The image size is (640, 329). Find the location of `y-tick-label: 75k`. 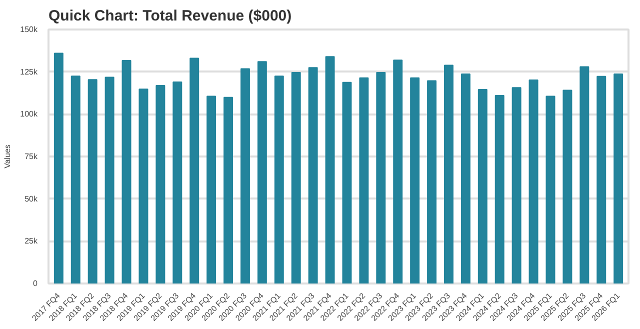

y-tick-label: 75k is located at coordinates (31, 156).